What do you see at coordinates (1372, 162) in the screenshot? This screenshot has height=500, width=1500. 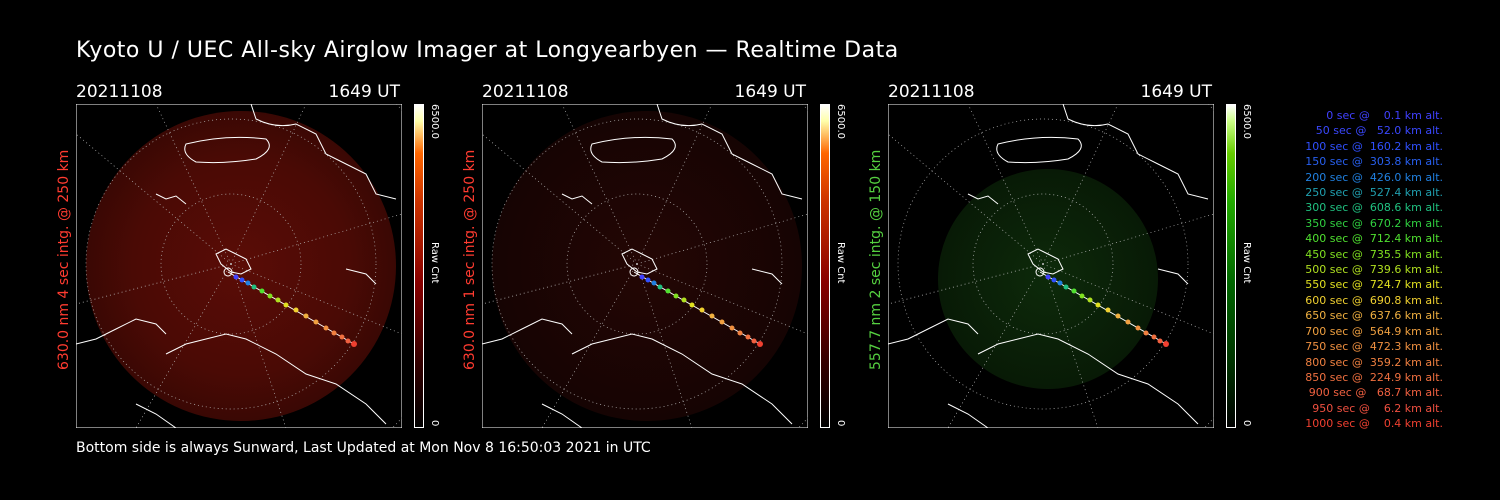 I see `legend-item: 150 sec @ 303.8 km alt.` at bounding box center [1372, 162].